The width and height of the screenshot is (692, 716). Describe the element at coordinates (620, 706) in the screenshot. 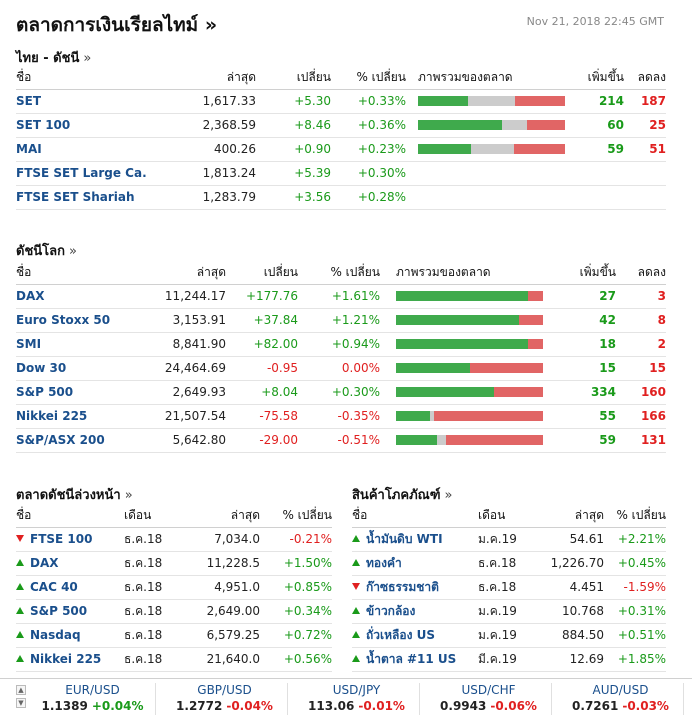

I see `fx-values: 0.7261 -0.03%` at that location.